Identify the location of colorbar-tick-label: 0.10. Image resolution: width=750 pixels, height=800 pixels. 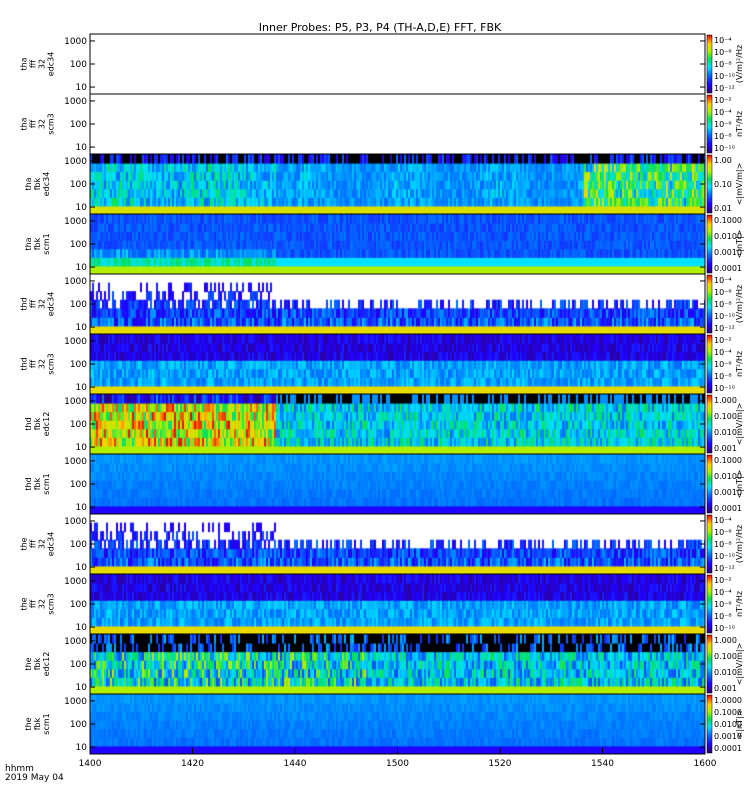
(723, 184).